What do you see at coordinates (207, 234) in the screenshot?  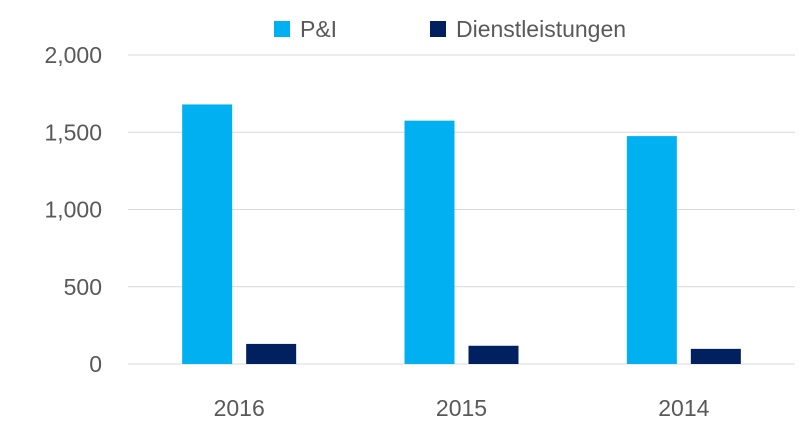 I see `bar-2016-p-i` at bounding box center [207, 234].